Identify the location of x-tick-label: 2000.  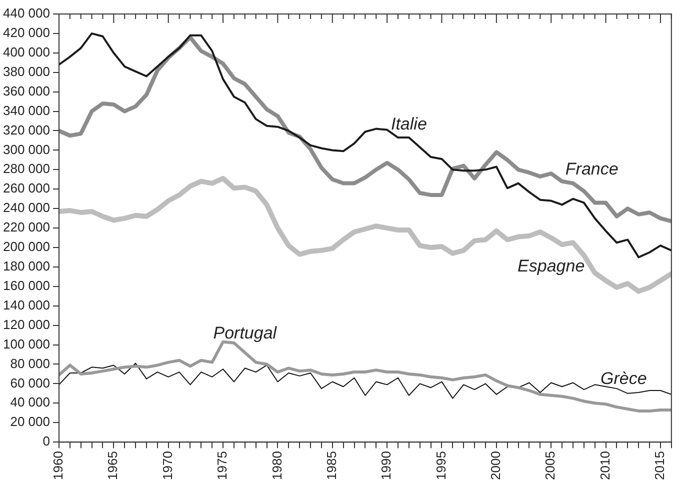
(496, 465).